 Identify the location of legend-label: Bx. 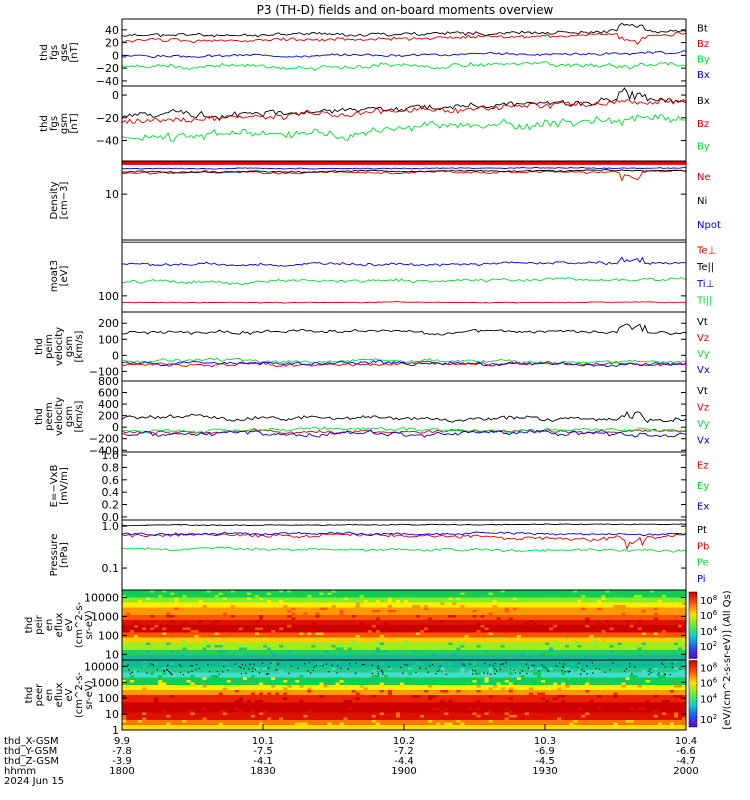
(703, 75).